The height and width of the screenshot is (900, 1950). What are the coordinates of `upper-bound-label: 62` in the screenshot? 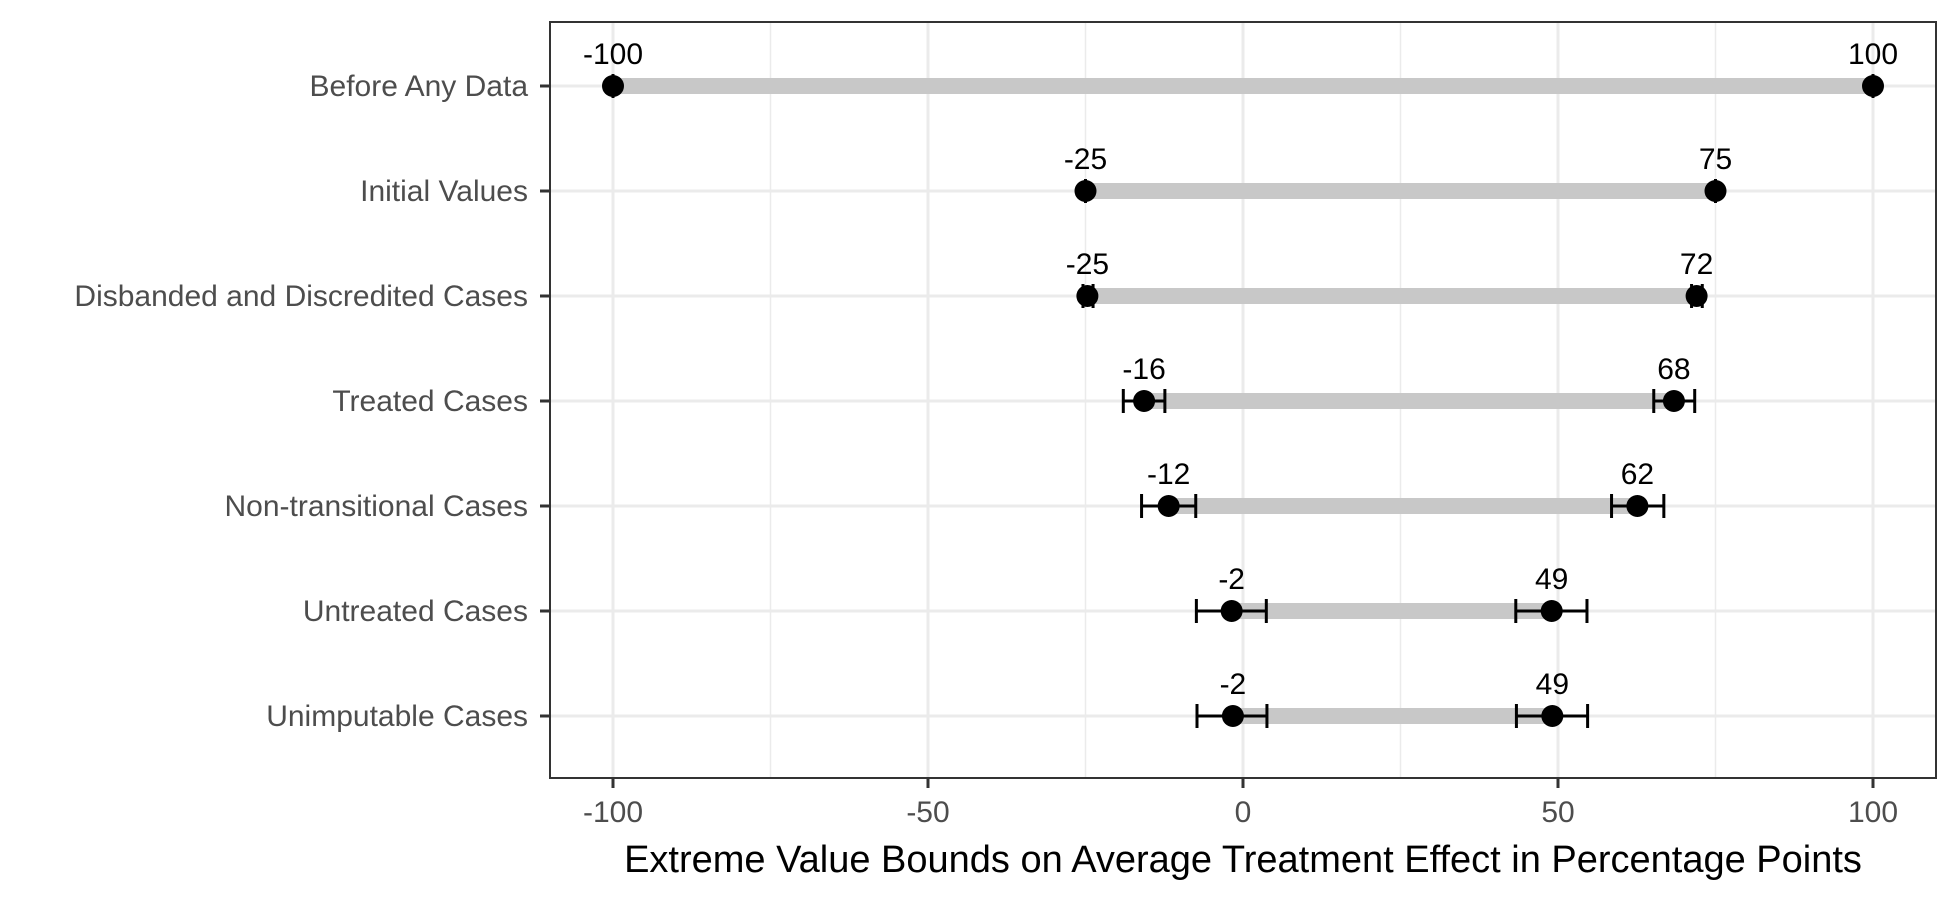 It's located at (1637, 474).